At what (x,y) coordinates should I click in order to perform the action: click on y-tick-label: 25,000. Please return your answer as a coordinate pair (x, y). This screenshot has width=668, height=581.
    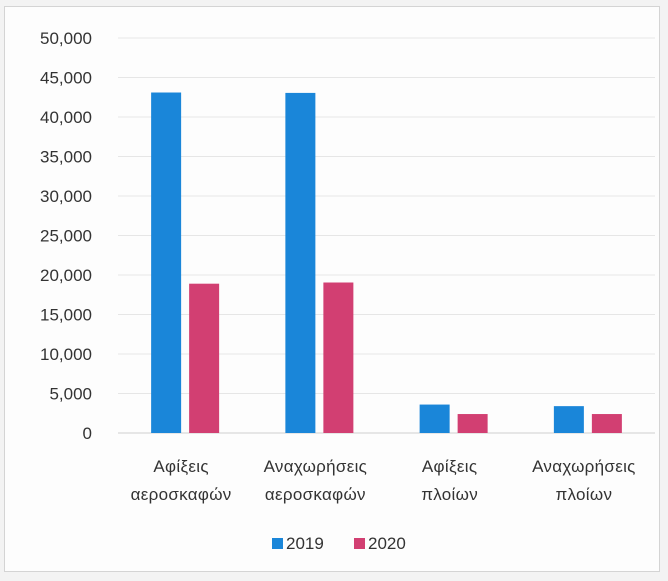
    Looking at the image, I should click on (66, 236).